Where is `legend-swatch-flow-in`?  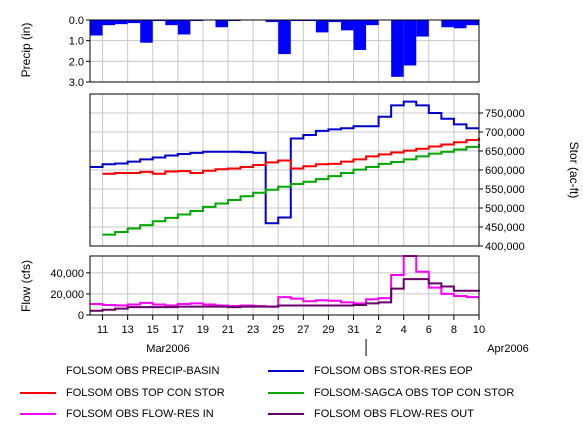 legend-swatch-flow-in is located at coordinates (38, 414).